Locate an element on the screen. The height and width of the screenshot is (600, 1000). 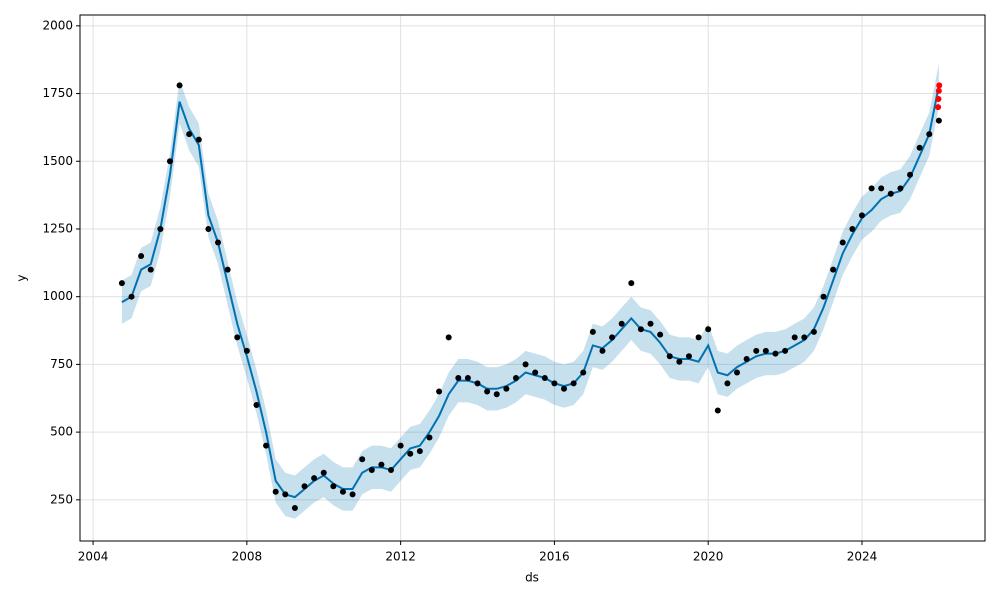
y-tick-label: 1750 is located at coordinates (57, 93).